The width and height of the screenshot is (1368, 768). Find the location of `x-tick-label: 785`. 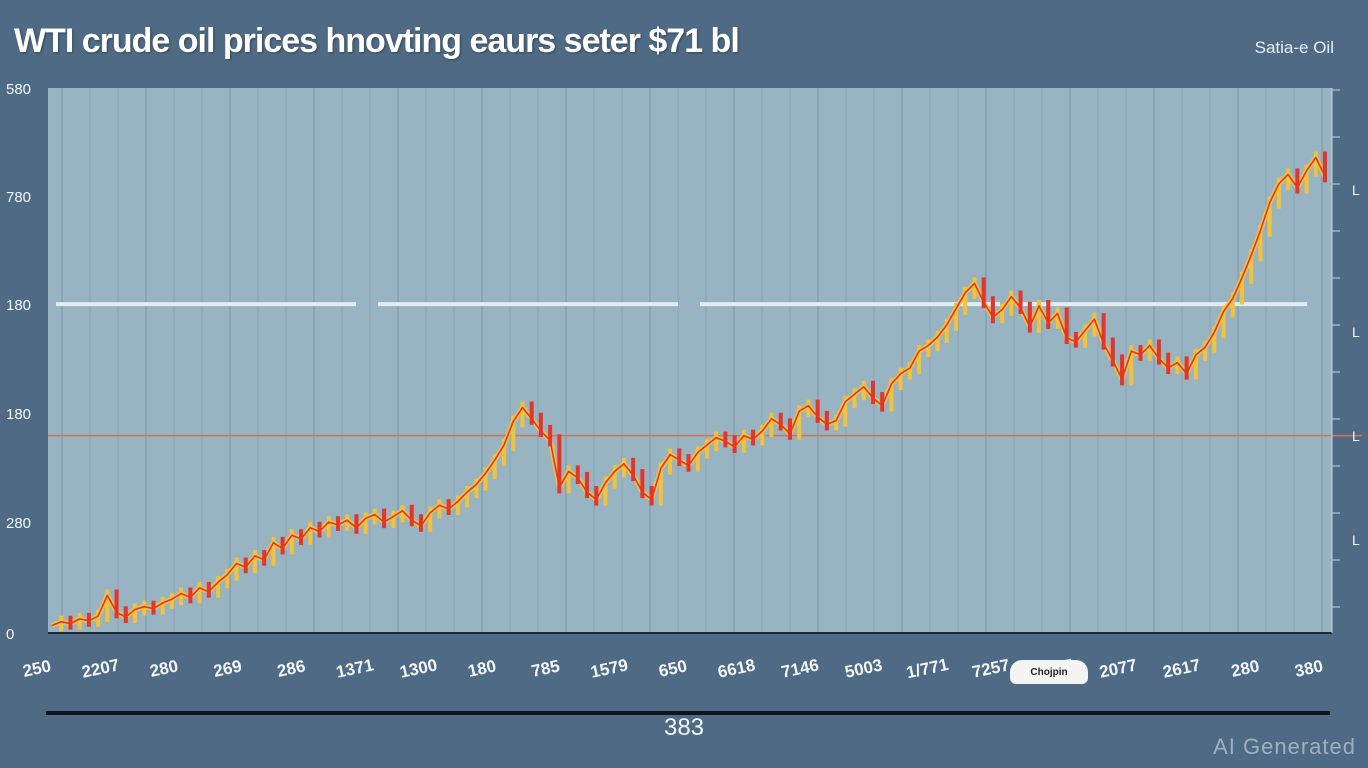

x-tick-label: 785 is located at coordinates (546, 668).